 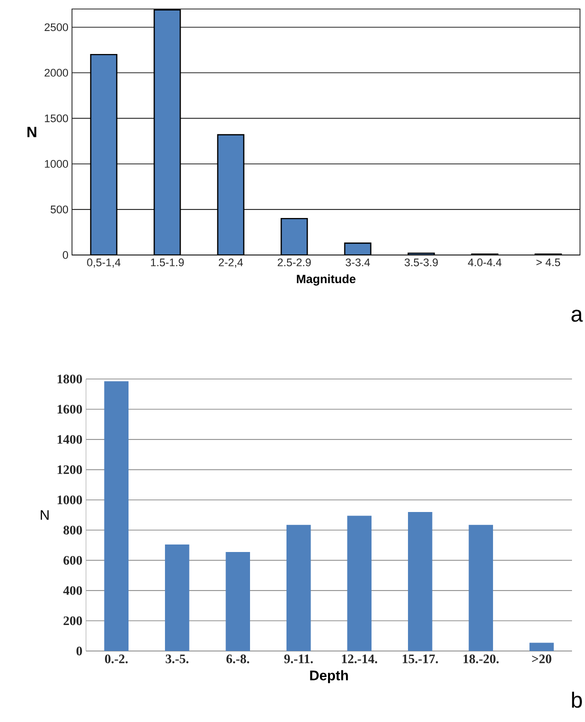 What do you see at coordinates (73, 621) in the screenshot?
I see `y-tick-label: 200` at bounding box center [73, 621].